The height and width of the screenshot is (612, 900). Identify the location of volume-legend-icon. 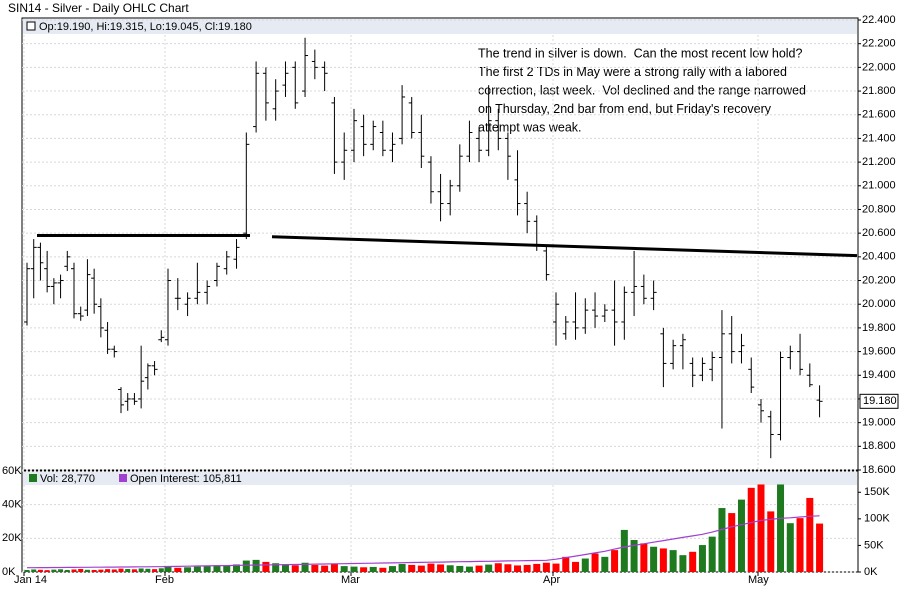
(33, 478).